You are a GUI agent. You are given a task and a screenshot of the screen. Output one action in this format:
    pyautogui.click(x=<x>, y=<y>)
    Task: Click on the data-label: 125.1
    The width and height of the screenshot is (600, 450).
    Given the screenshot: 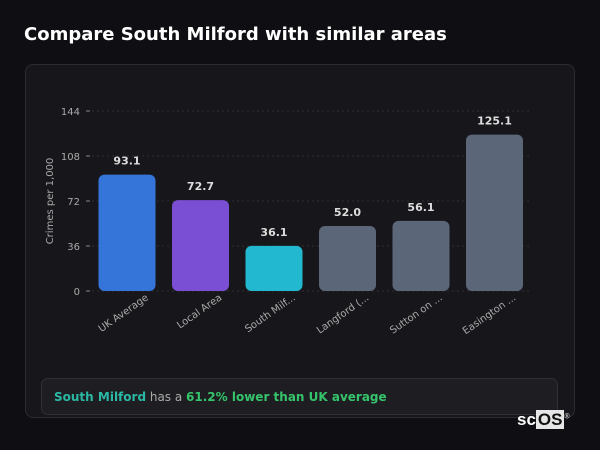 What is the action you would take?
    pyautogui.click(x=494, y=121)
    